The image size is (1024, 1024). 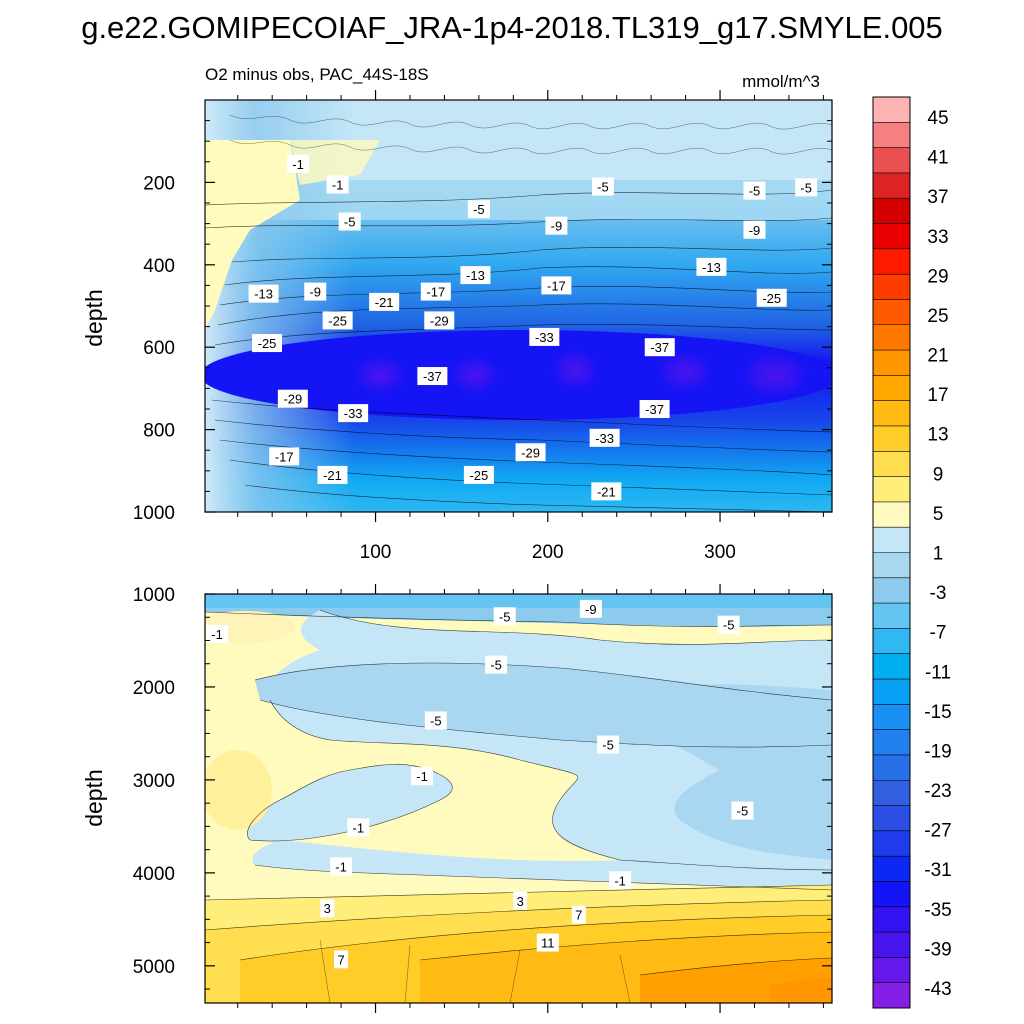 What do you see at coordinates (937, 989) in the screenshot?
I see `colorbar-label: -43` at bounding box center [937, 989].